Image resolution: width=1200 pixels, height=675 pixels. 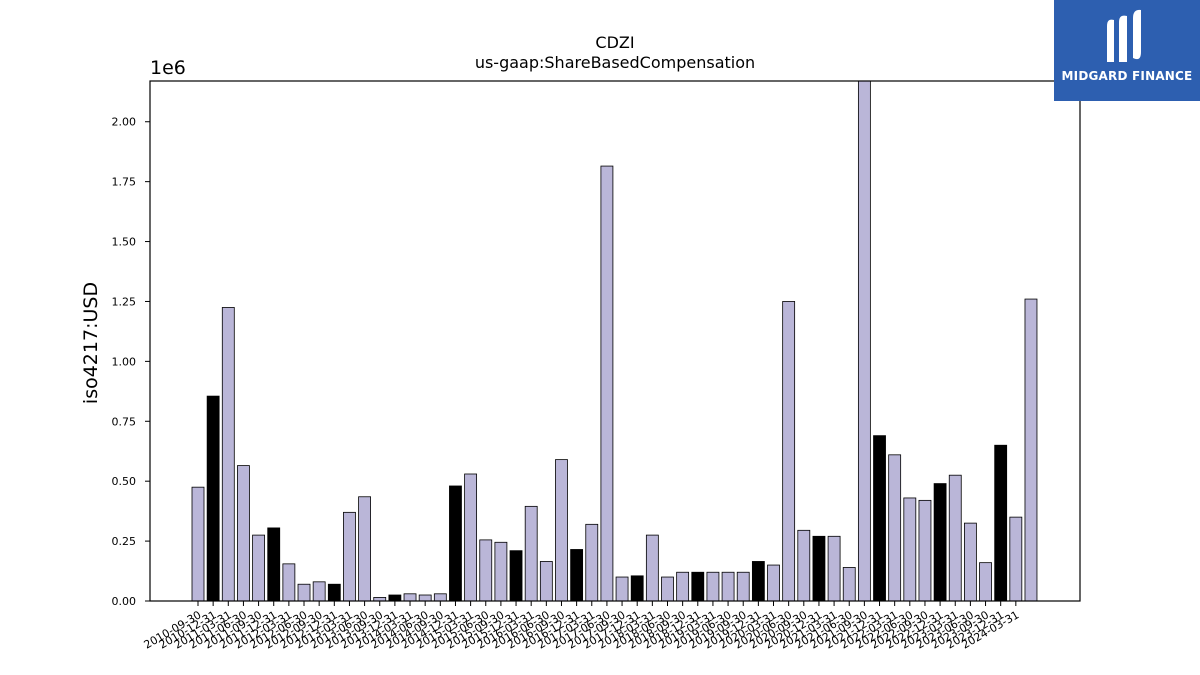 I want to click on y-tick-label: 1.25, so click(x=124, y=301).